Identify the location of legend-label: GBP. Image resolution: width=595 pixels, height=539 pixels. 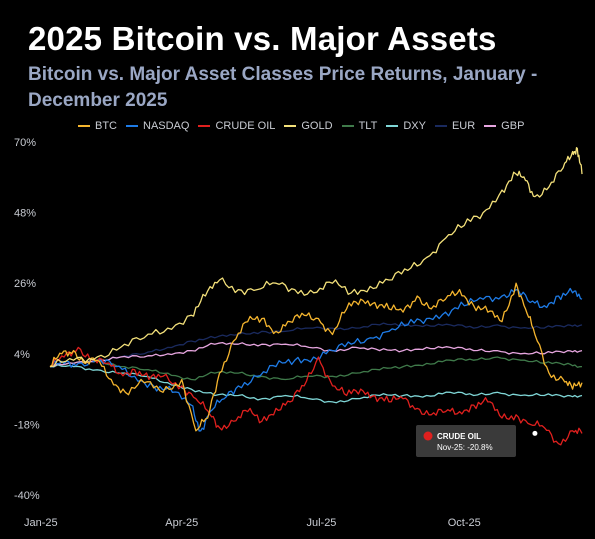
(513, 126).